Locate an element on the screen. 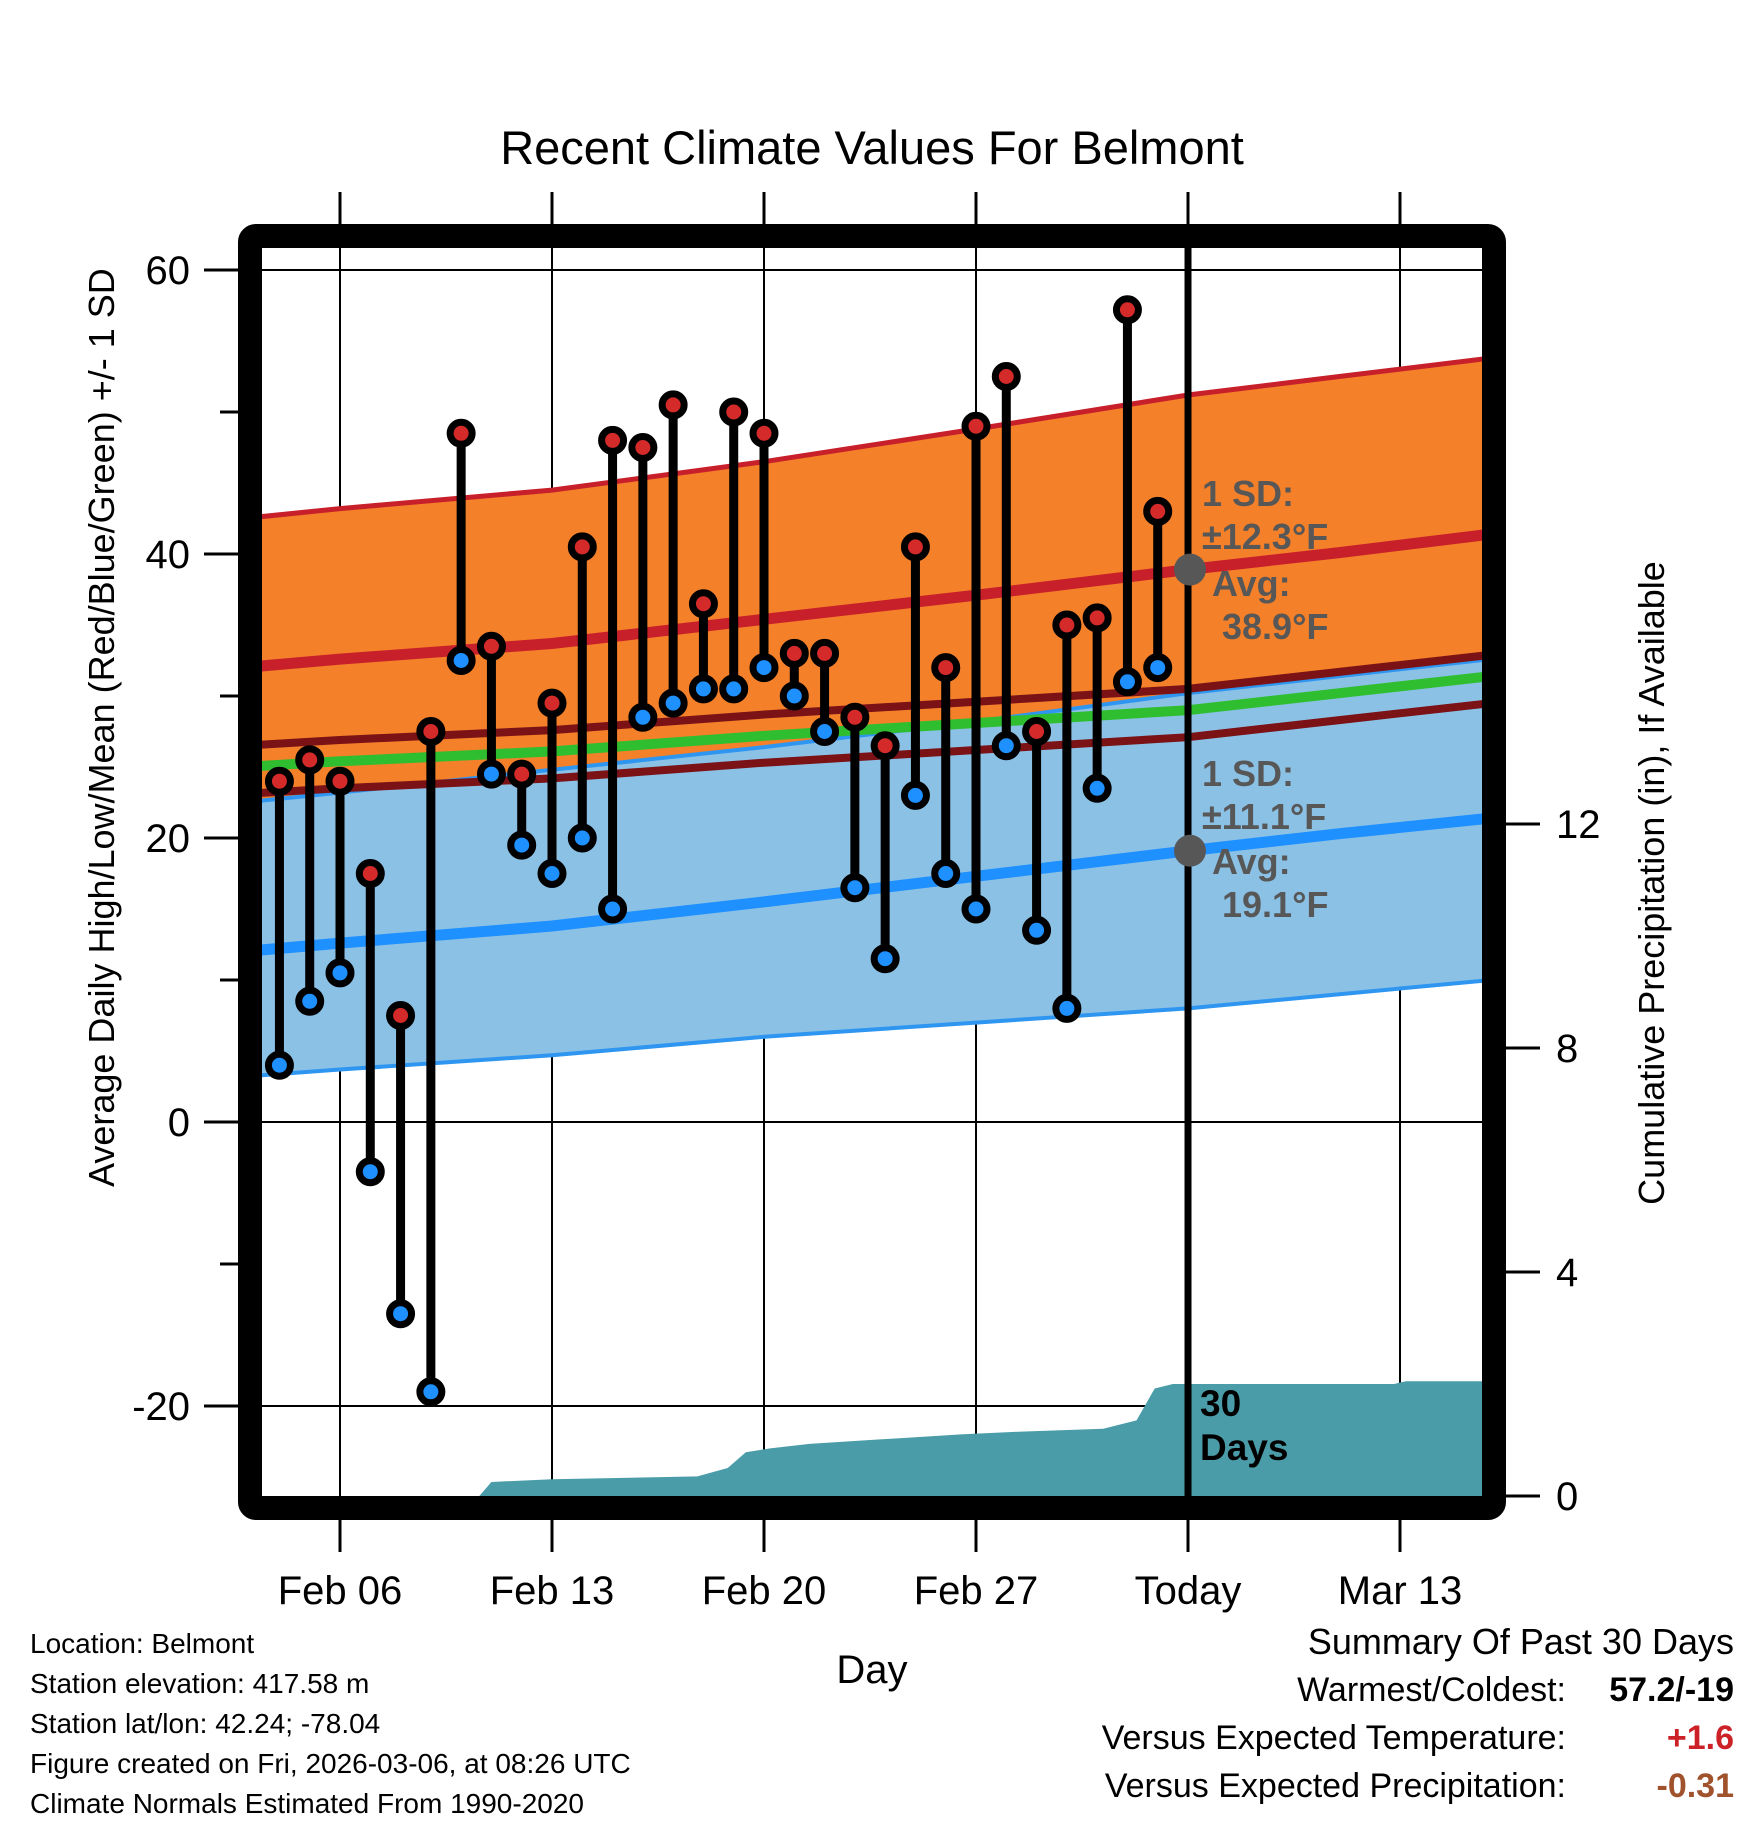 This screenshot has height=1828, width=1748. mean-normal-line is located at coordinates (872, 721).